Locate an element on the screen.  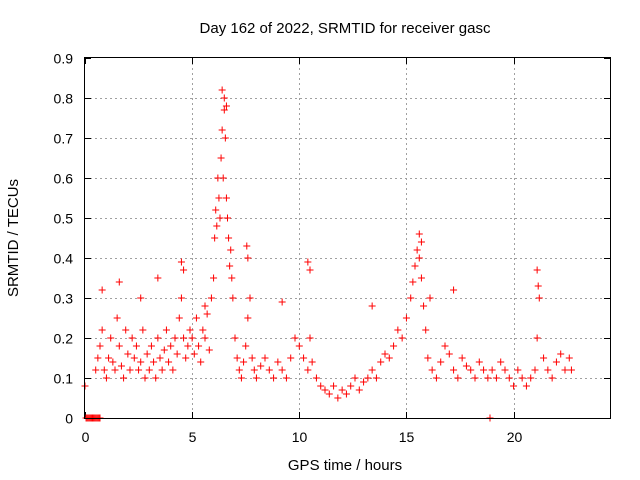
y-tick-label: 0.1 is located at coordinates (64, 379).